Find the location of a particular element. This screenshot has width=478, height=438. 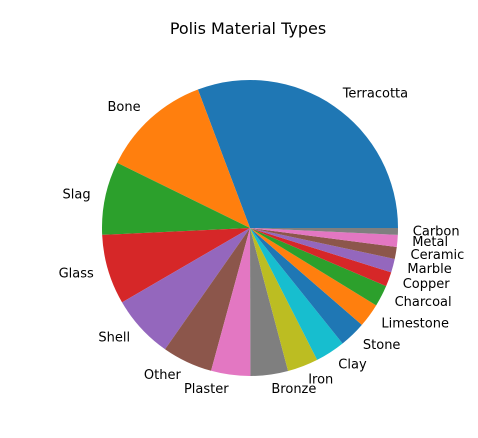

slice-marble is located at coordinates (322, 250).